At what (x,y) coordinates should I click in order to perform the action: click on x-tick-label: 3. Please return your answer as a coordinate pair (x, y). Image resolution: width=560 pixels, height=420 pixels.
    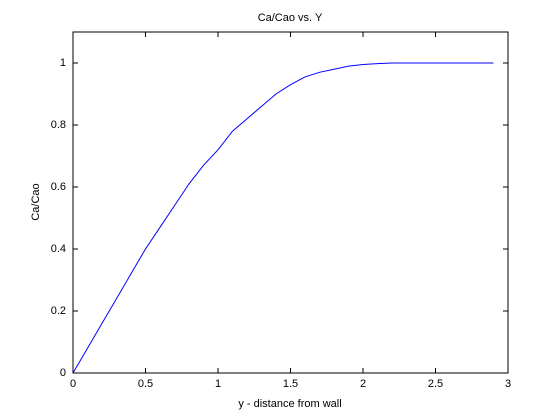
    Looking at the image, I should click on (508, 384).